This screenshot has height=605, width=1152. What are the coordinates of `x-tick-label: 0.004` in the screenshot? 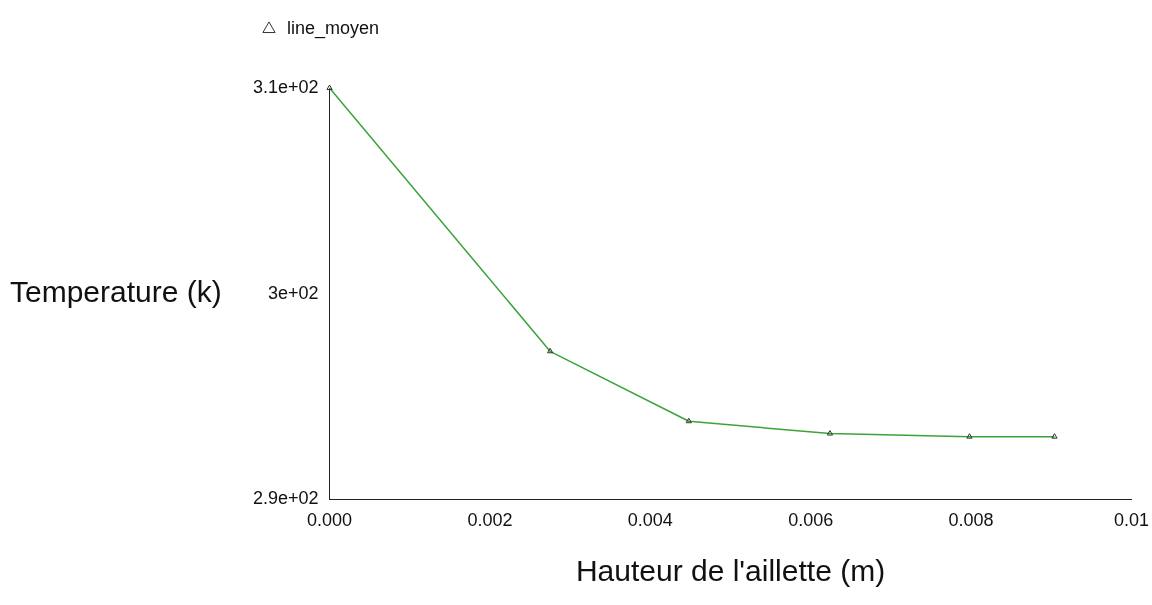 It's located at (650, 520).